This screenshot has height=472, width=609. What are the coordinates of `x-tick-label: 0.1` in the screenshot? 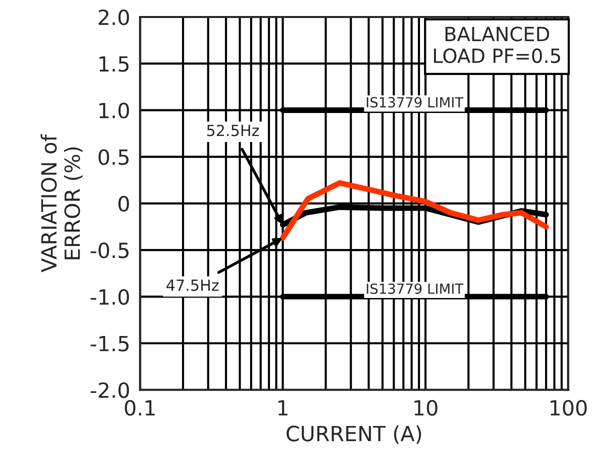 It's located at (139, 408).